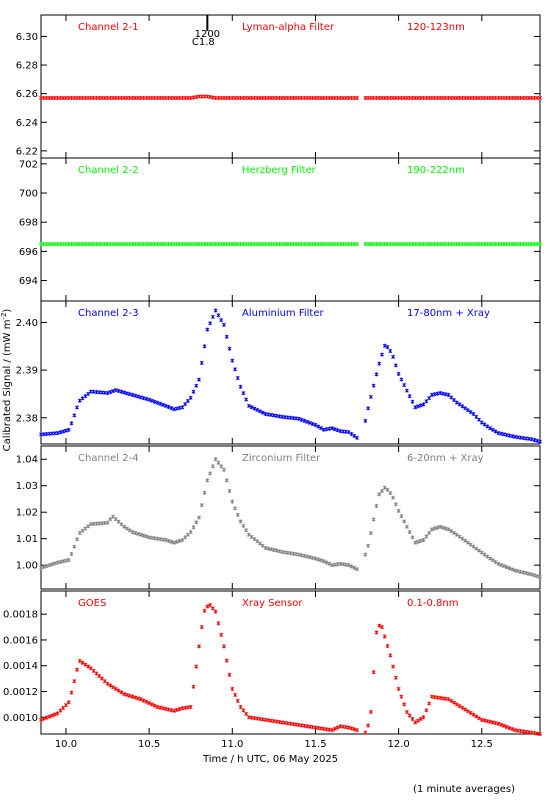  Describe the element at coordinates (482, 744) in the screenshot. I see `x-tick-label: 12.5` at that location.